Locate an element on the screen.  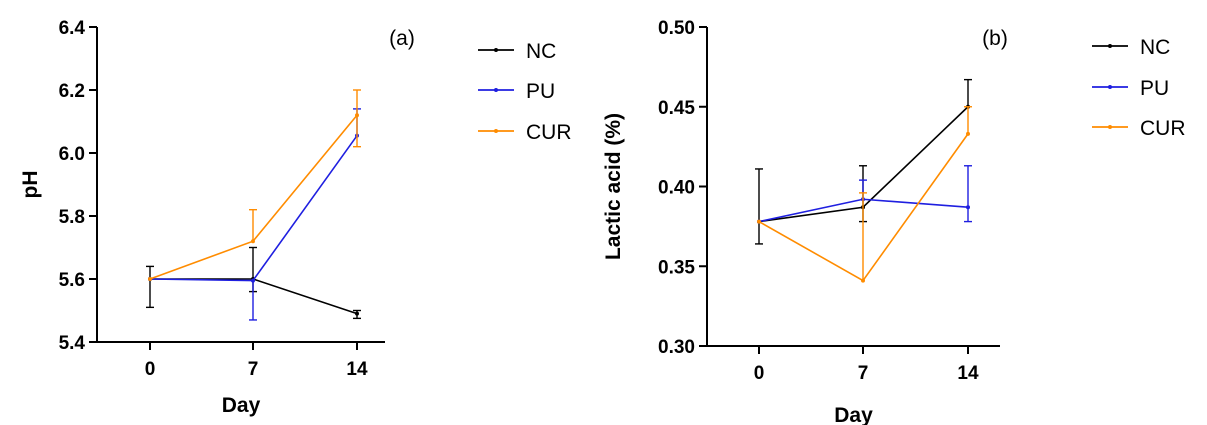
y-tick-label: 0.30 is located at coordinates (676, 347).